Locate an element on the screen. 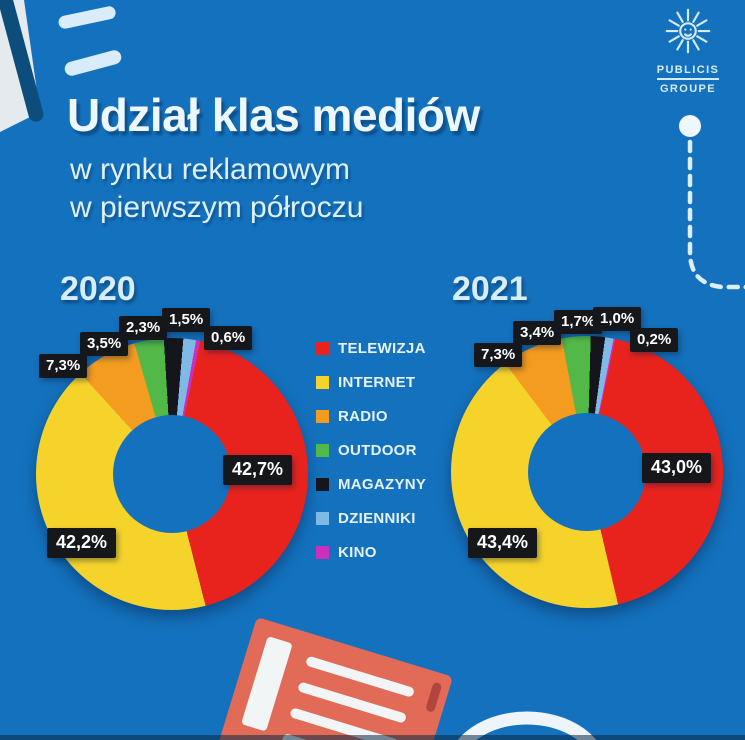 The width and height of the screenshot is (745, 740). bottom-edge-shade is located at coordinates (372, 737).